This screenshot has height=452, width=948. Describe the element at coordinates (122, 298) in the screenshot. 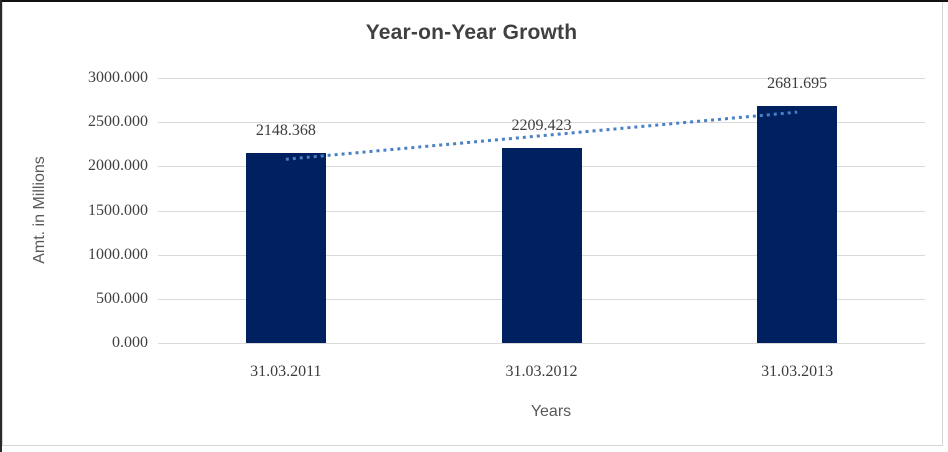

I see `y-tick-label: 500.000` at that location.